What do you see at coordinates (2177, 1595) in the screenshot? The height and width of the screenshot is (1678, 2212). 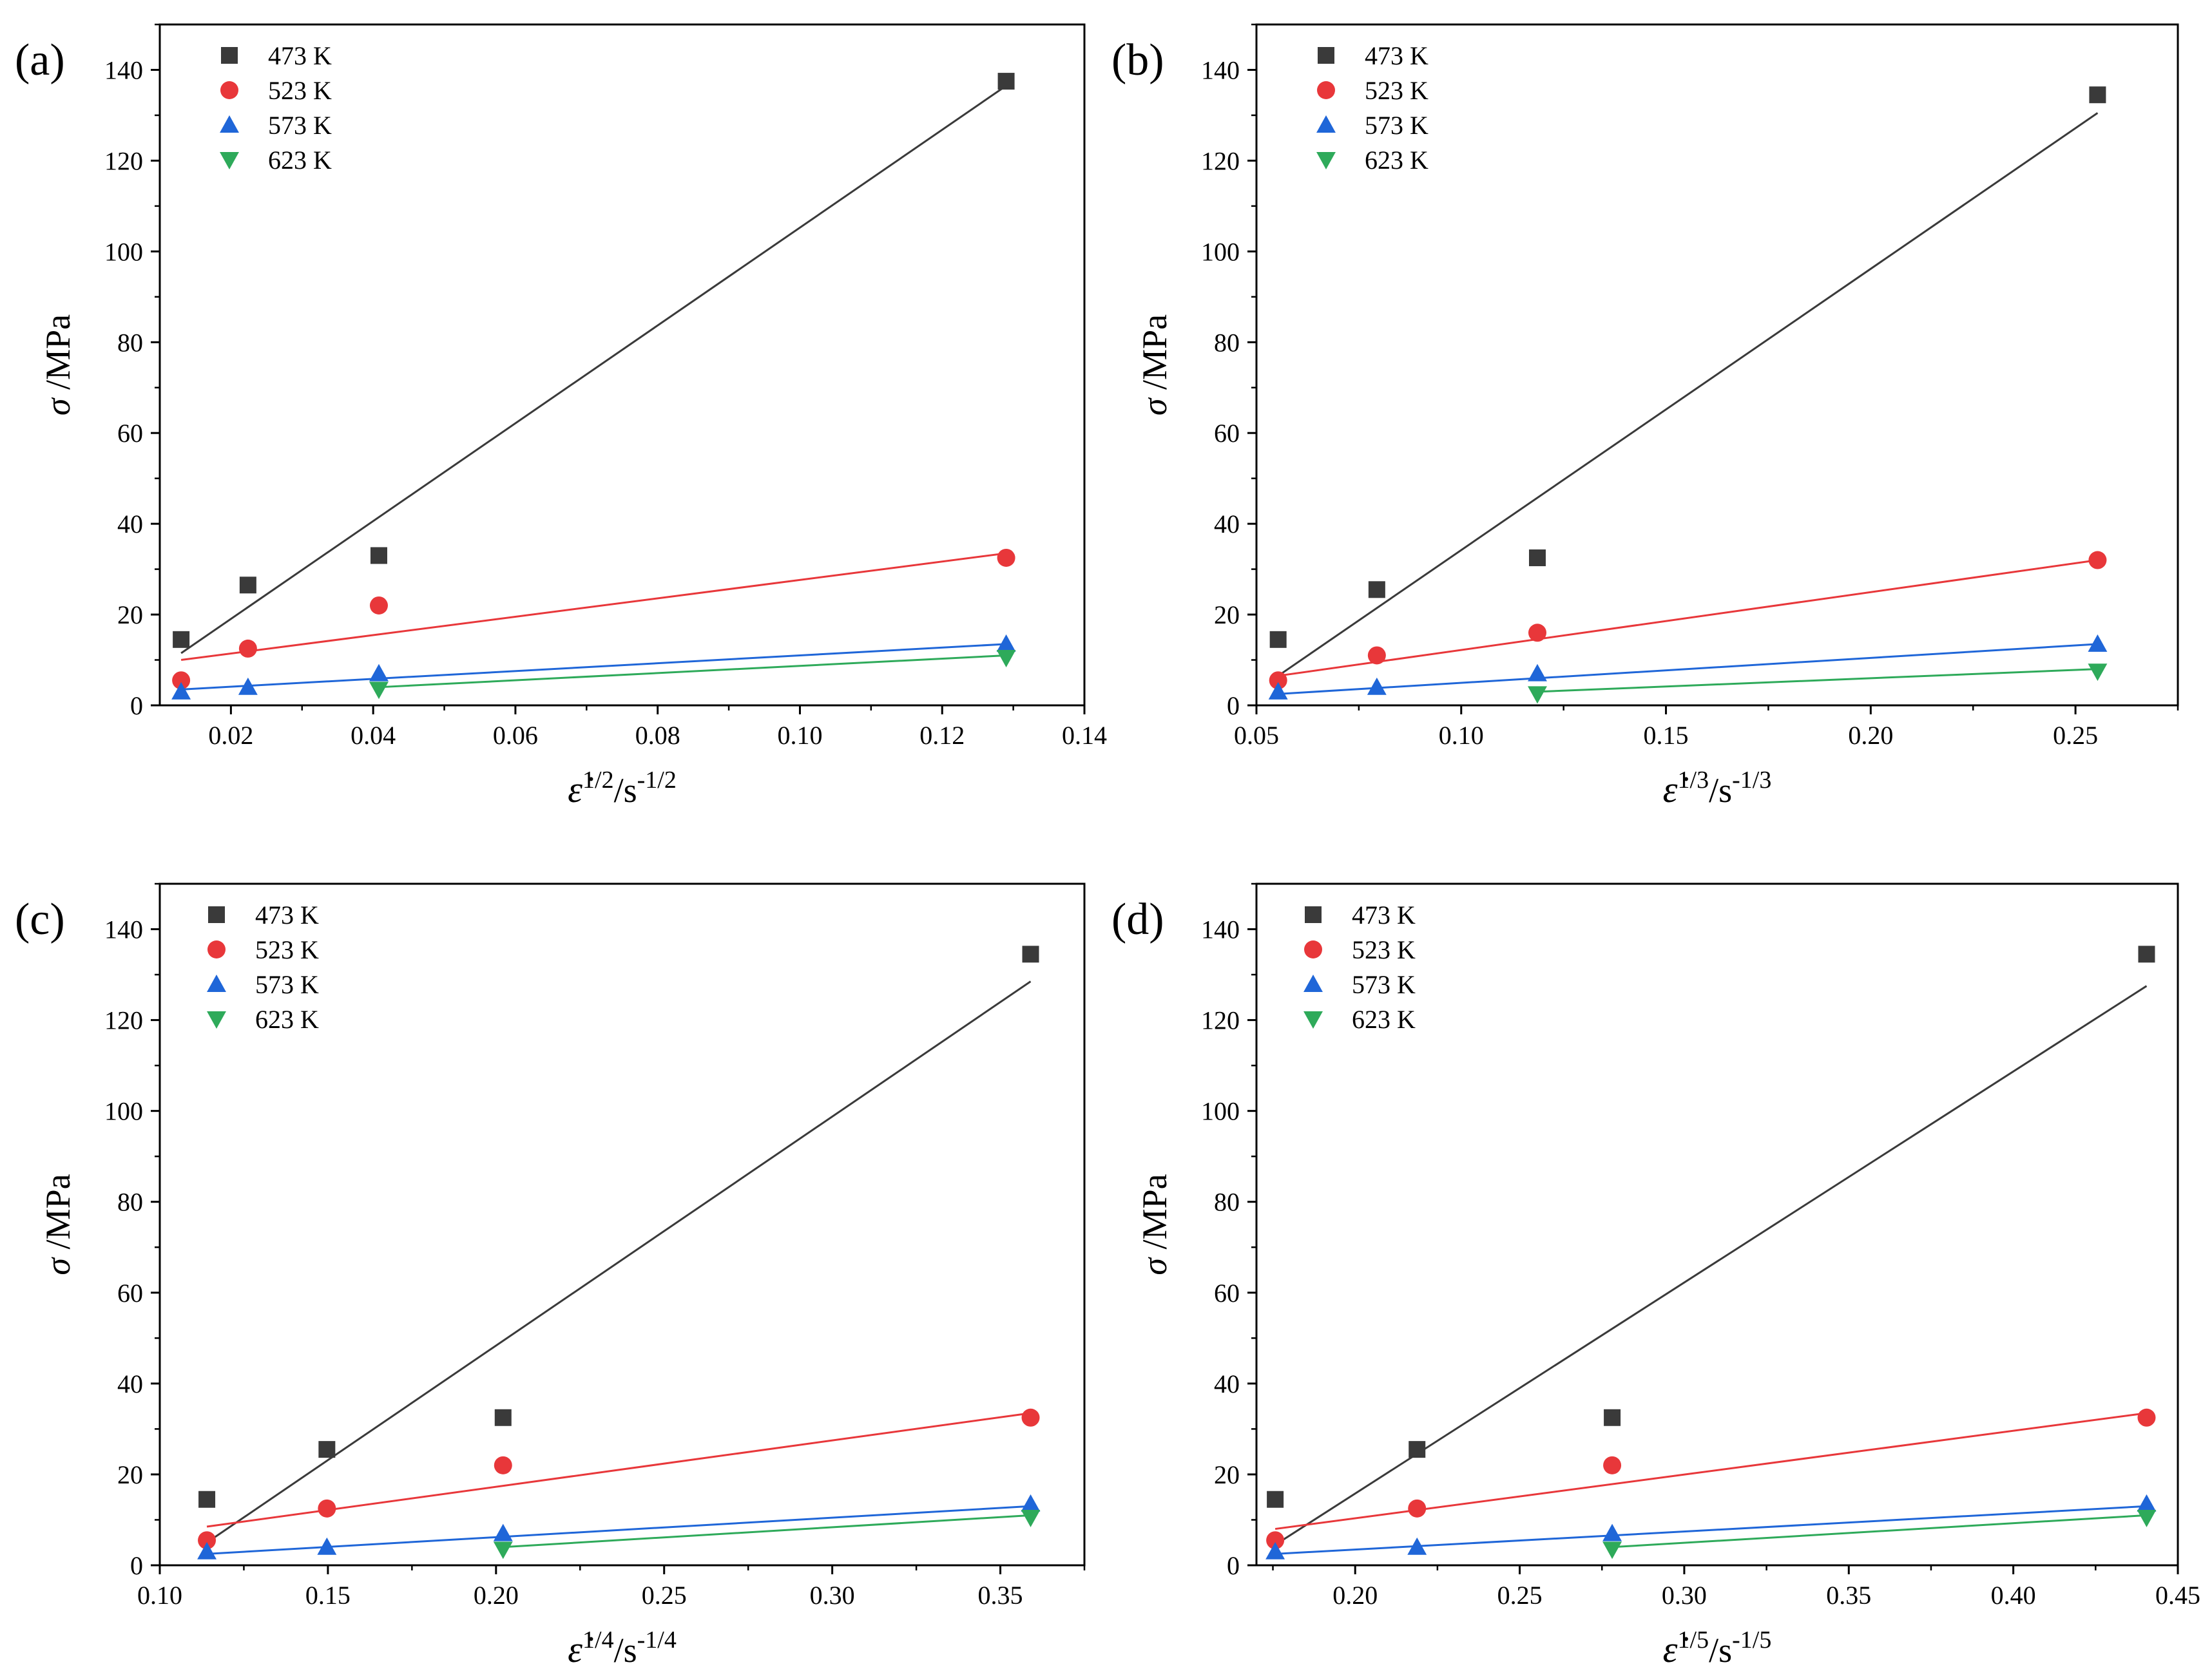 I see `x-tick-label: 0.45` at bounding box center [2177, 1595].